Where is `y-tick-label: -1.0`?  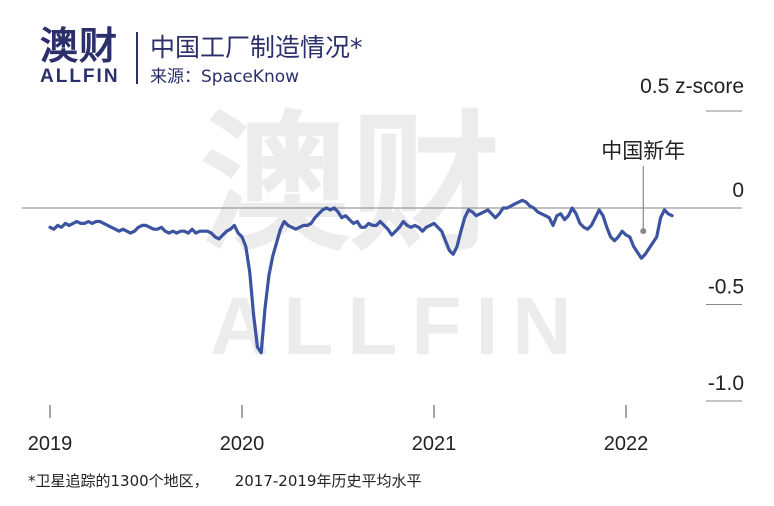 y-tick-label: -1.0 is located at coordinates (726, 383).